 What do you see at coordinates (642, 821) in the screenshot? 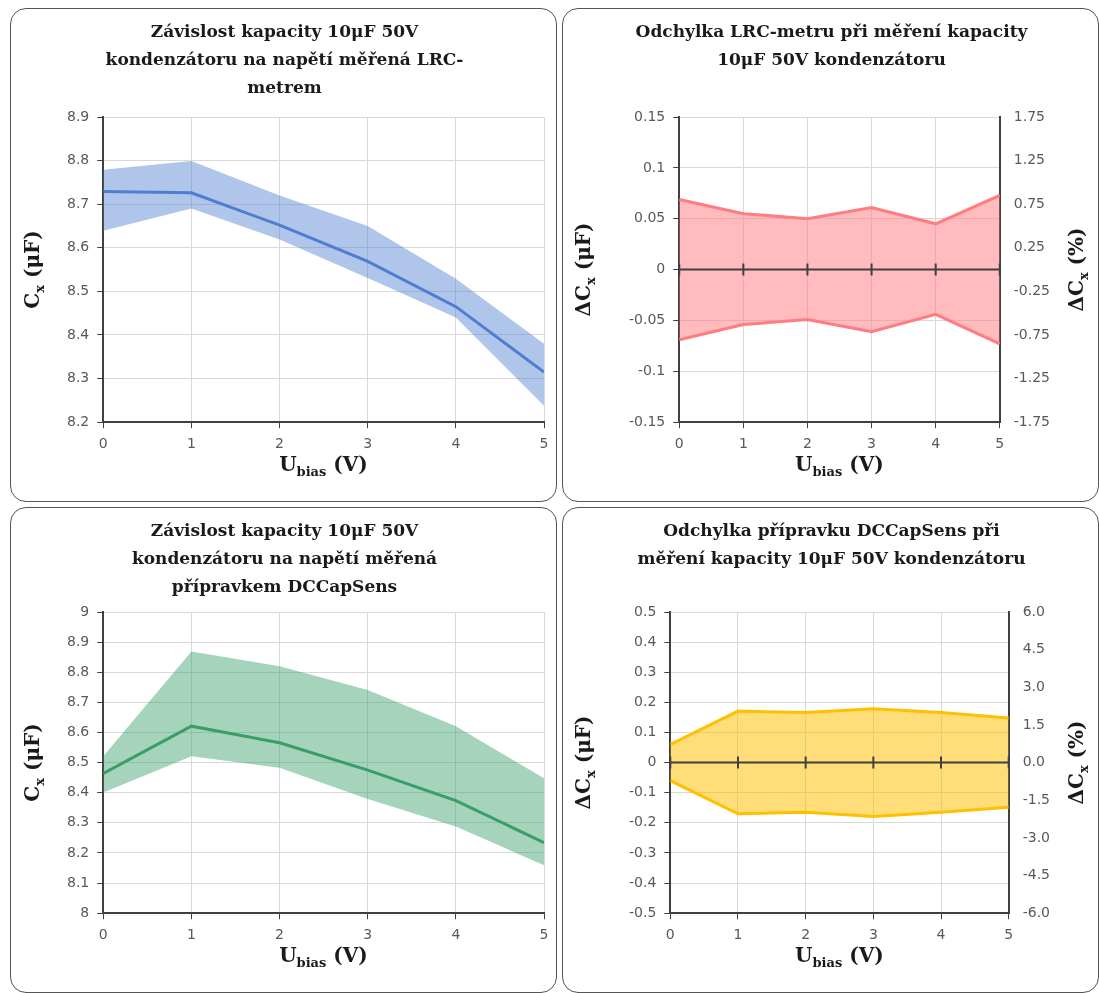
I see `y-tick-label: -0.2` at bounding box center [642, 821].